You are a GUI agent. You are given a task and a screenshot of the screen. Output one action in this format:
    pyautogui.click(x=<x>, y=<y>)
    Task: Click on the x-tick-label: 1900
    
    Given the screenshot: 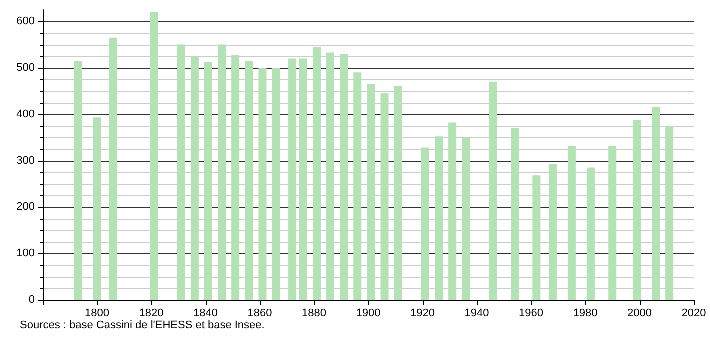 What is the action you would take?
    pyautogui.click(x=368, y=314)
    